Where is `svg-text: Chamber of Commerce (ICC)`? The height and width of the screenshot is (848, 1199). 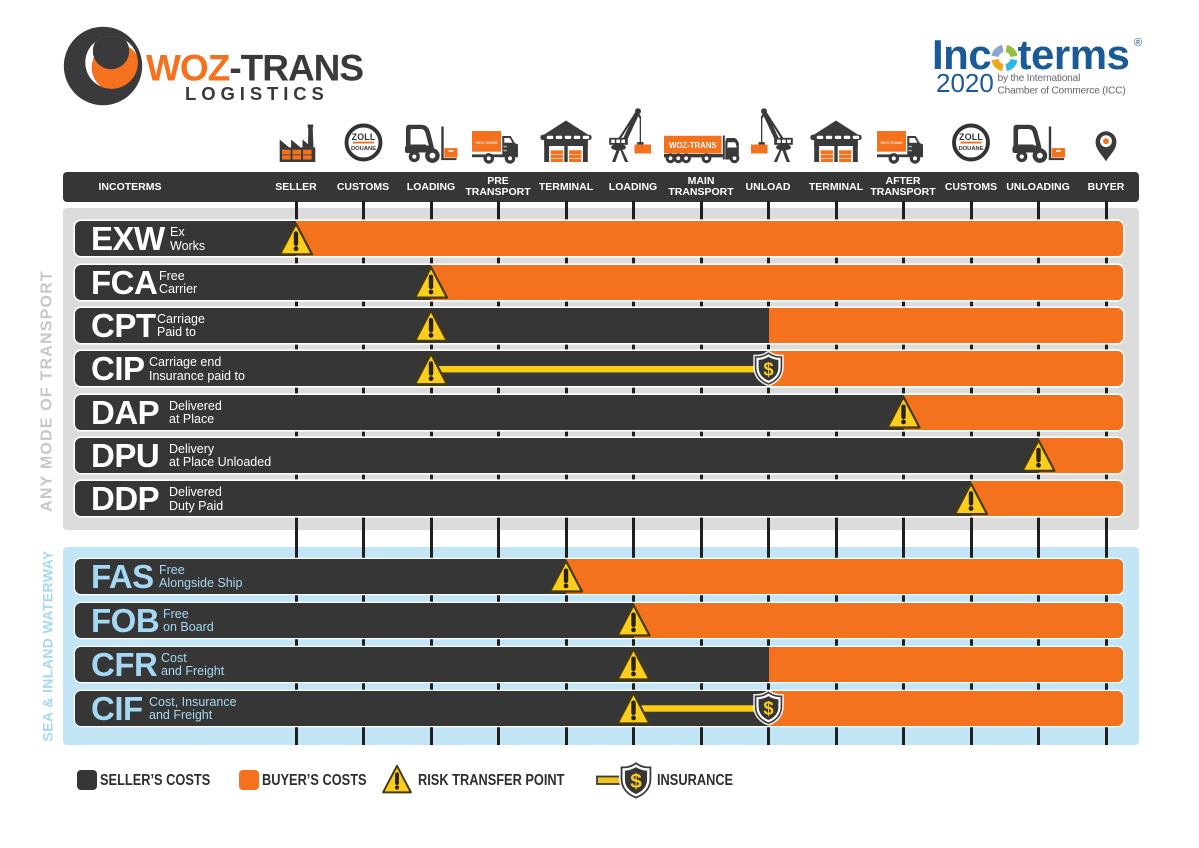
svg-text: Chamber of Commerce (ICC) is located at coordinates (1062, 91).